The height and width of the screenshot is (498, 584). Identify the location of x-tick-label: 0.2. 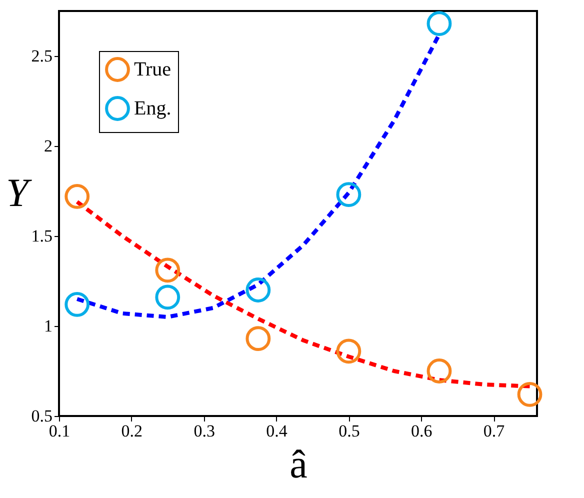
(132, 431).